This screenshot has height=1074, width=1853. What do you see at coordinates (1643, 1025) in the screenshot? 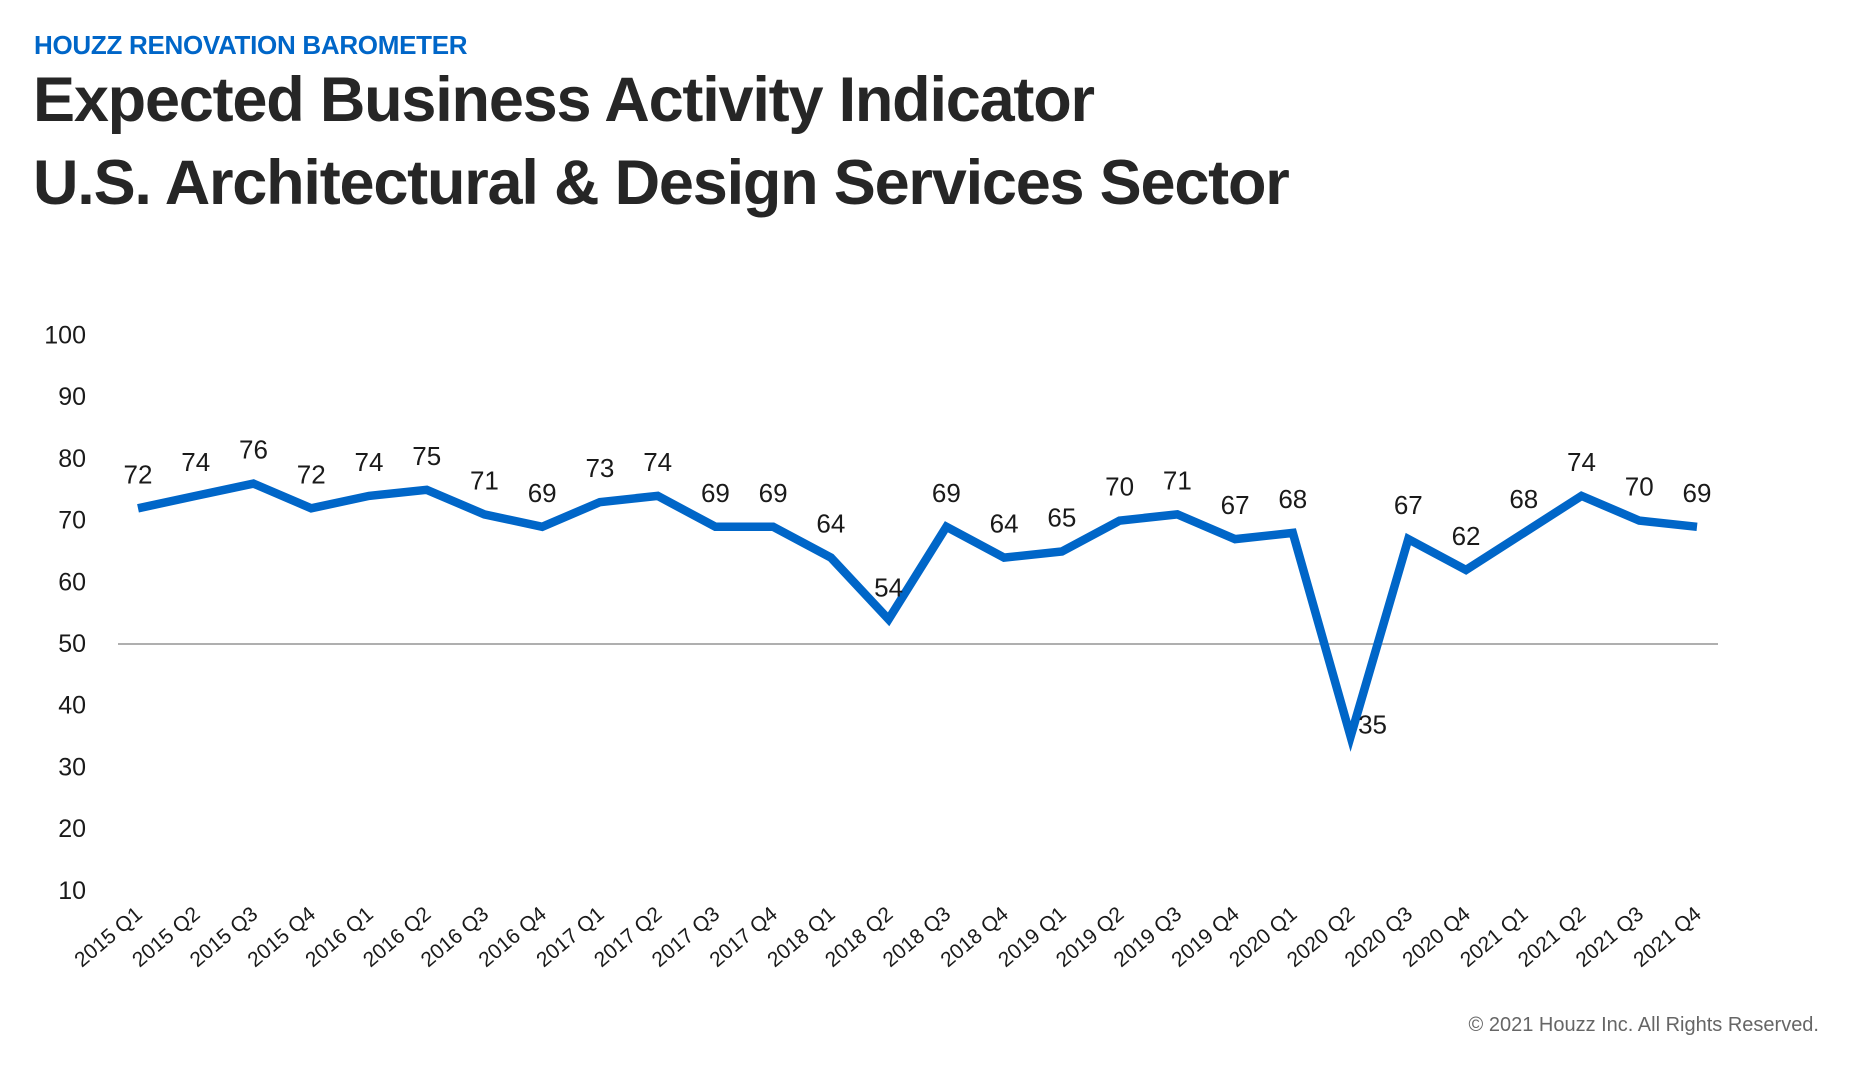
I see `copyright-notice: © 2021 Houzz Inc. All Rights Reserved.` at bounding box center [1643, 1025].